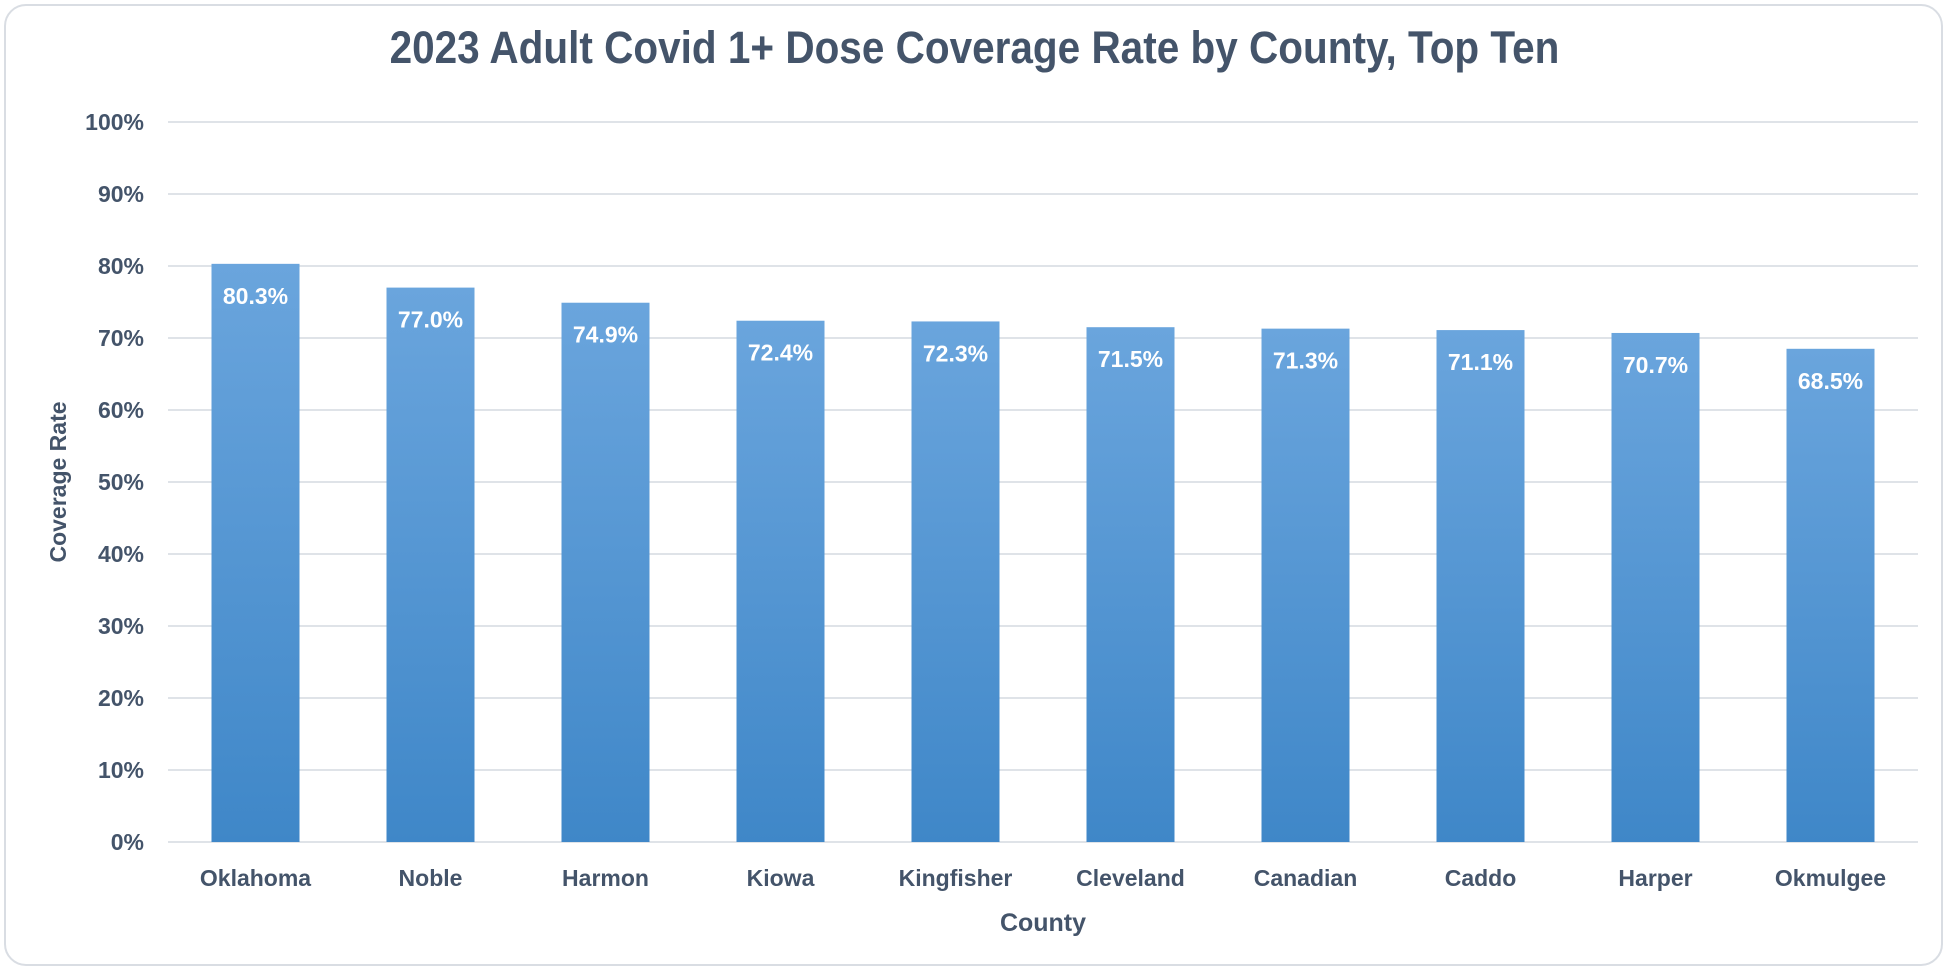 The height and width of the screenshot is (972, 1949). What do you see at coordinates (1655, 878) in the screenshot?
I see `x-tick-label: Harper` at bounding box center [1655, 878].